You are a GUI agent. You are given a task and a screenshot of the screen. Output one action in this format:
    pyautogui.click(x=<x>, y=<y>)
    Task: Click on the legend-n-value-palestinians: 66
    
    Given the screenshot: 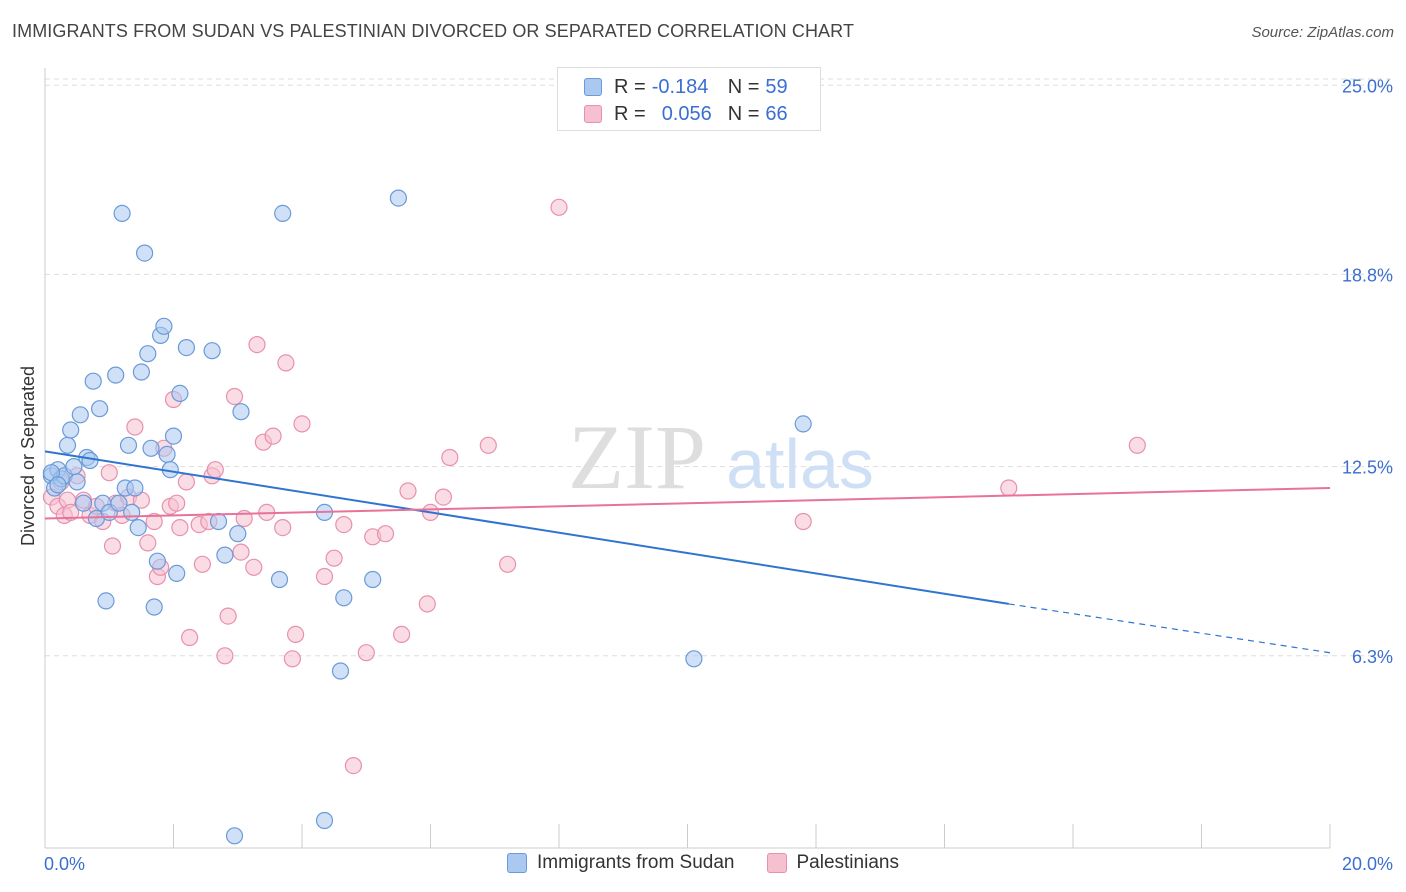 What is the action you would take?
    pyautogui.click(x=776, y=113)
    